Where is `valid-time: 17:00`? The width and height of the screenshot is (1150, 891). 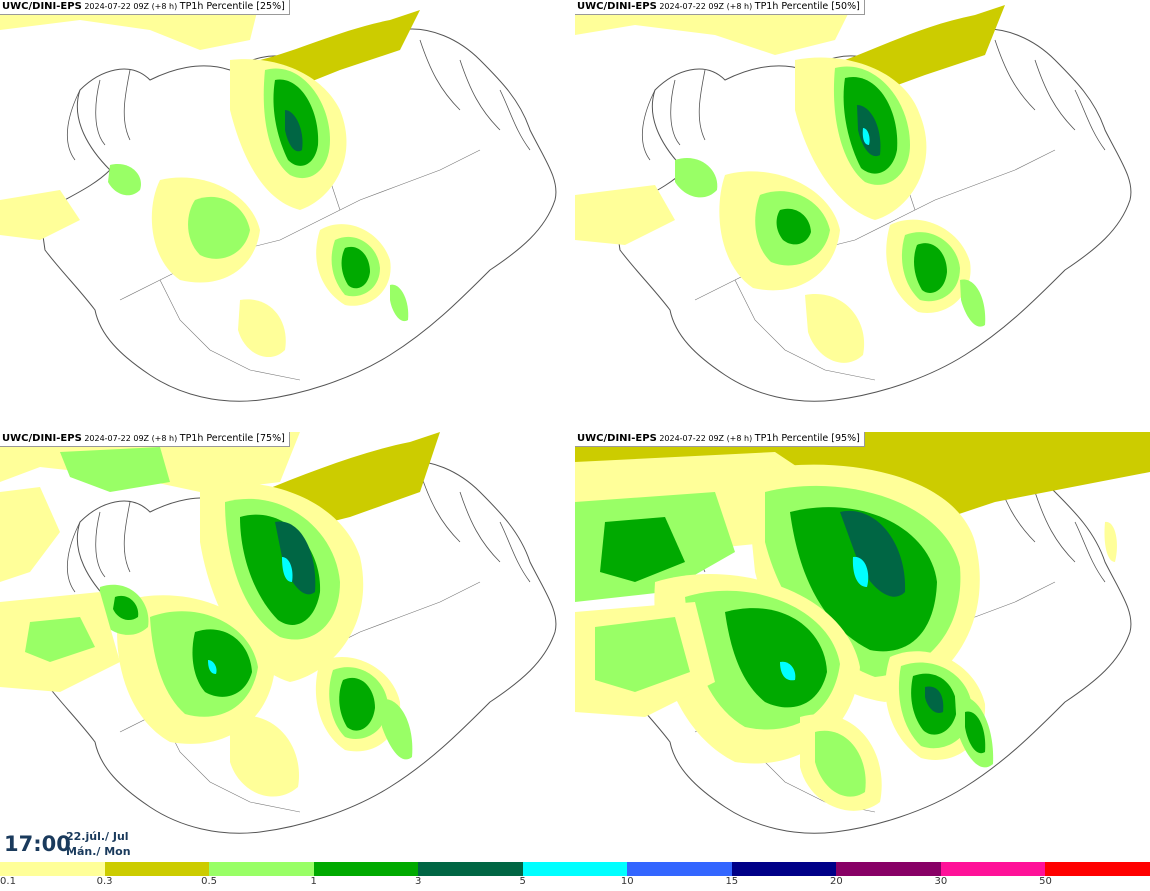 valid-time: 17:00 is located at coordinates (37, 844).